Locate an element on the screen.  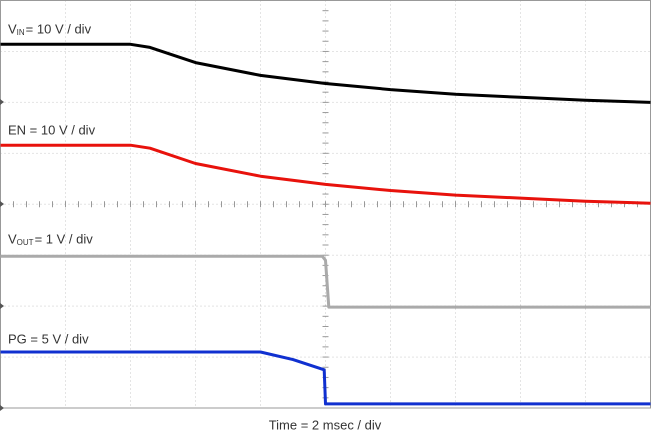
series-label: PG = 5 V / div is located at coordinates (48, 338).